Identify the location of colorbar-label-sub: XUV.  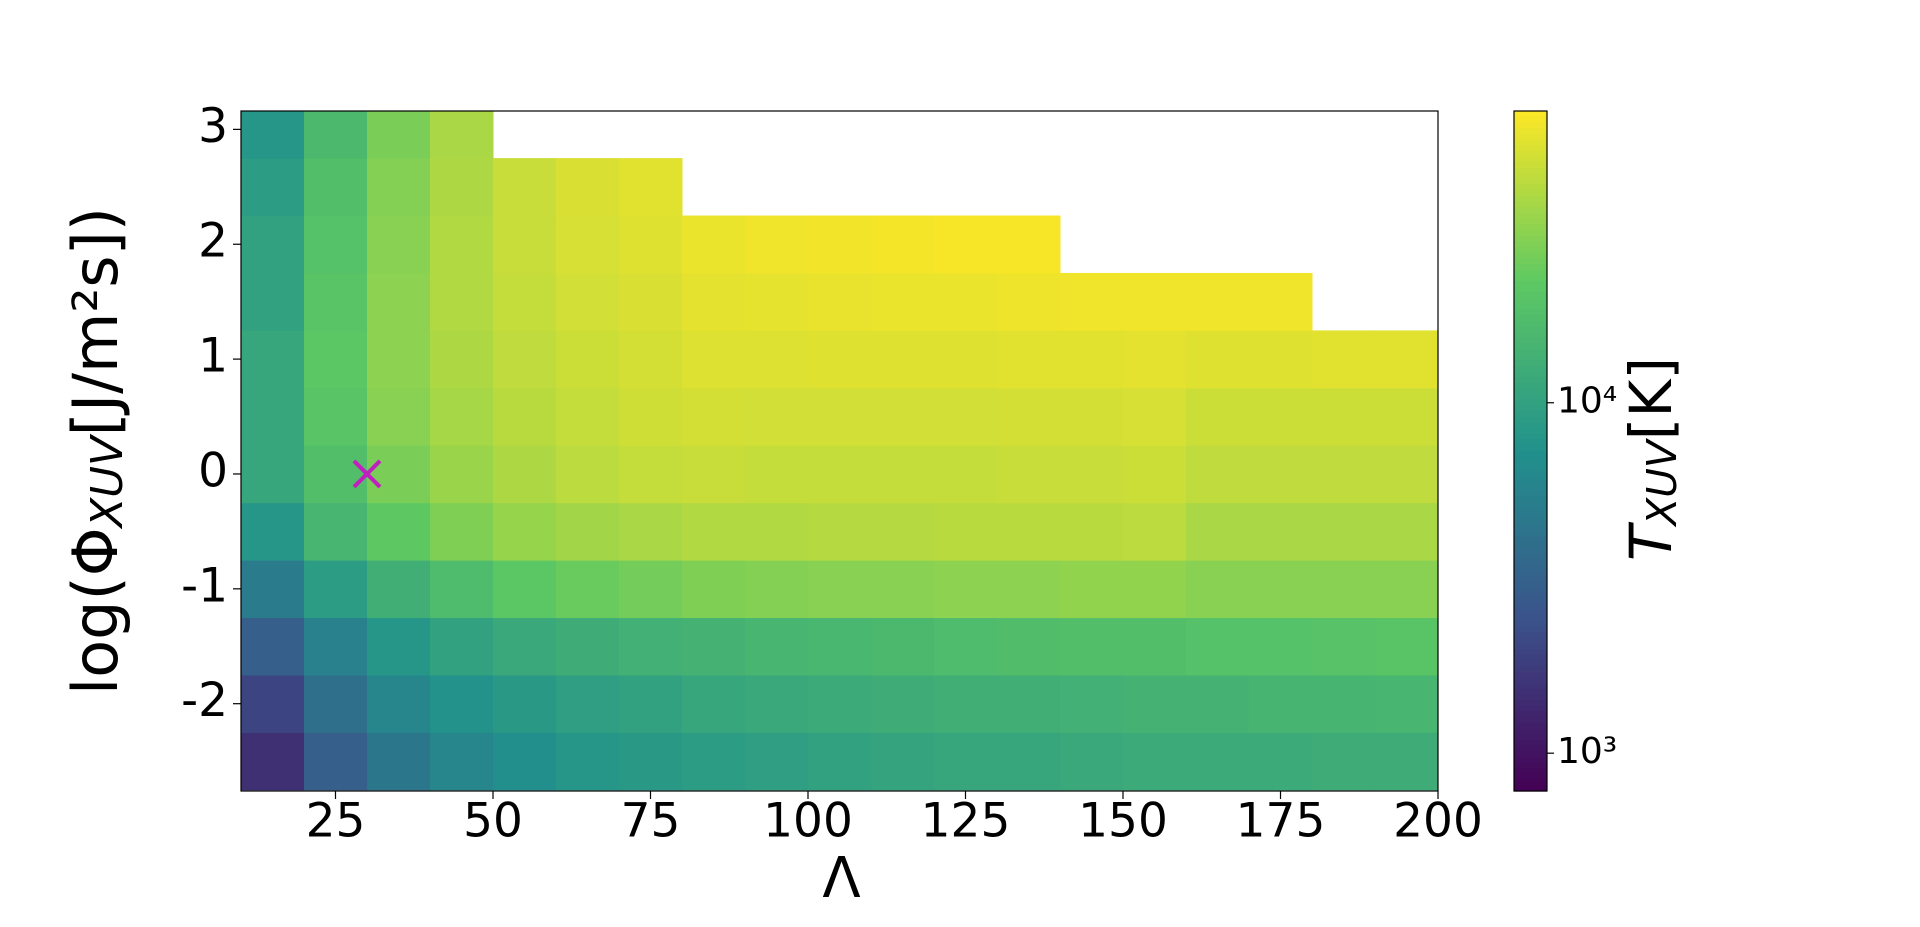
(1662, 482).